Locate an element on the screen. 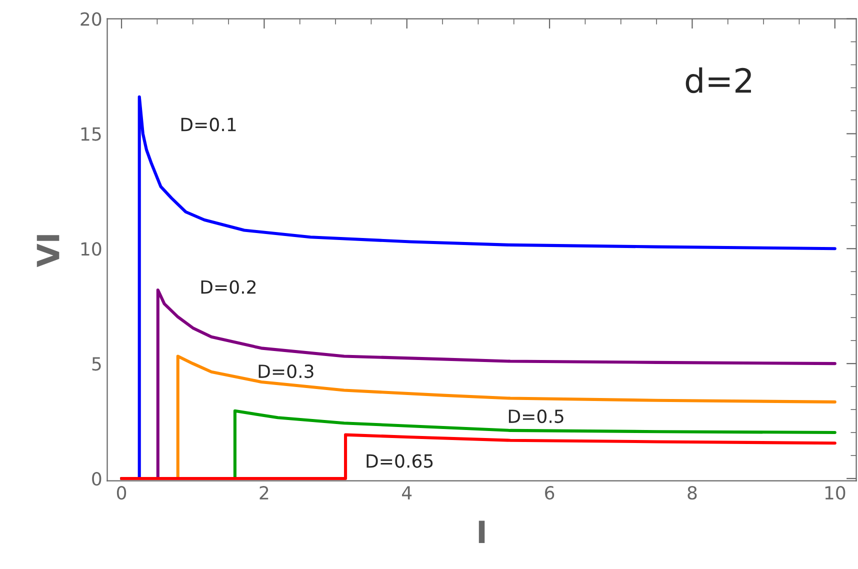 The image size is (858, 569). x-tick-label: 10 is located at coordinates (835, 493).